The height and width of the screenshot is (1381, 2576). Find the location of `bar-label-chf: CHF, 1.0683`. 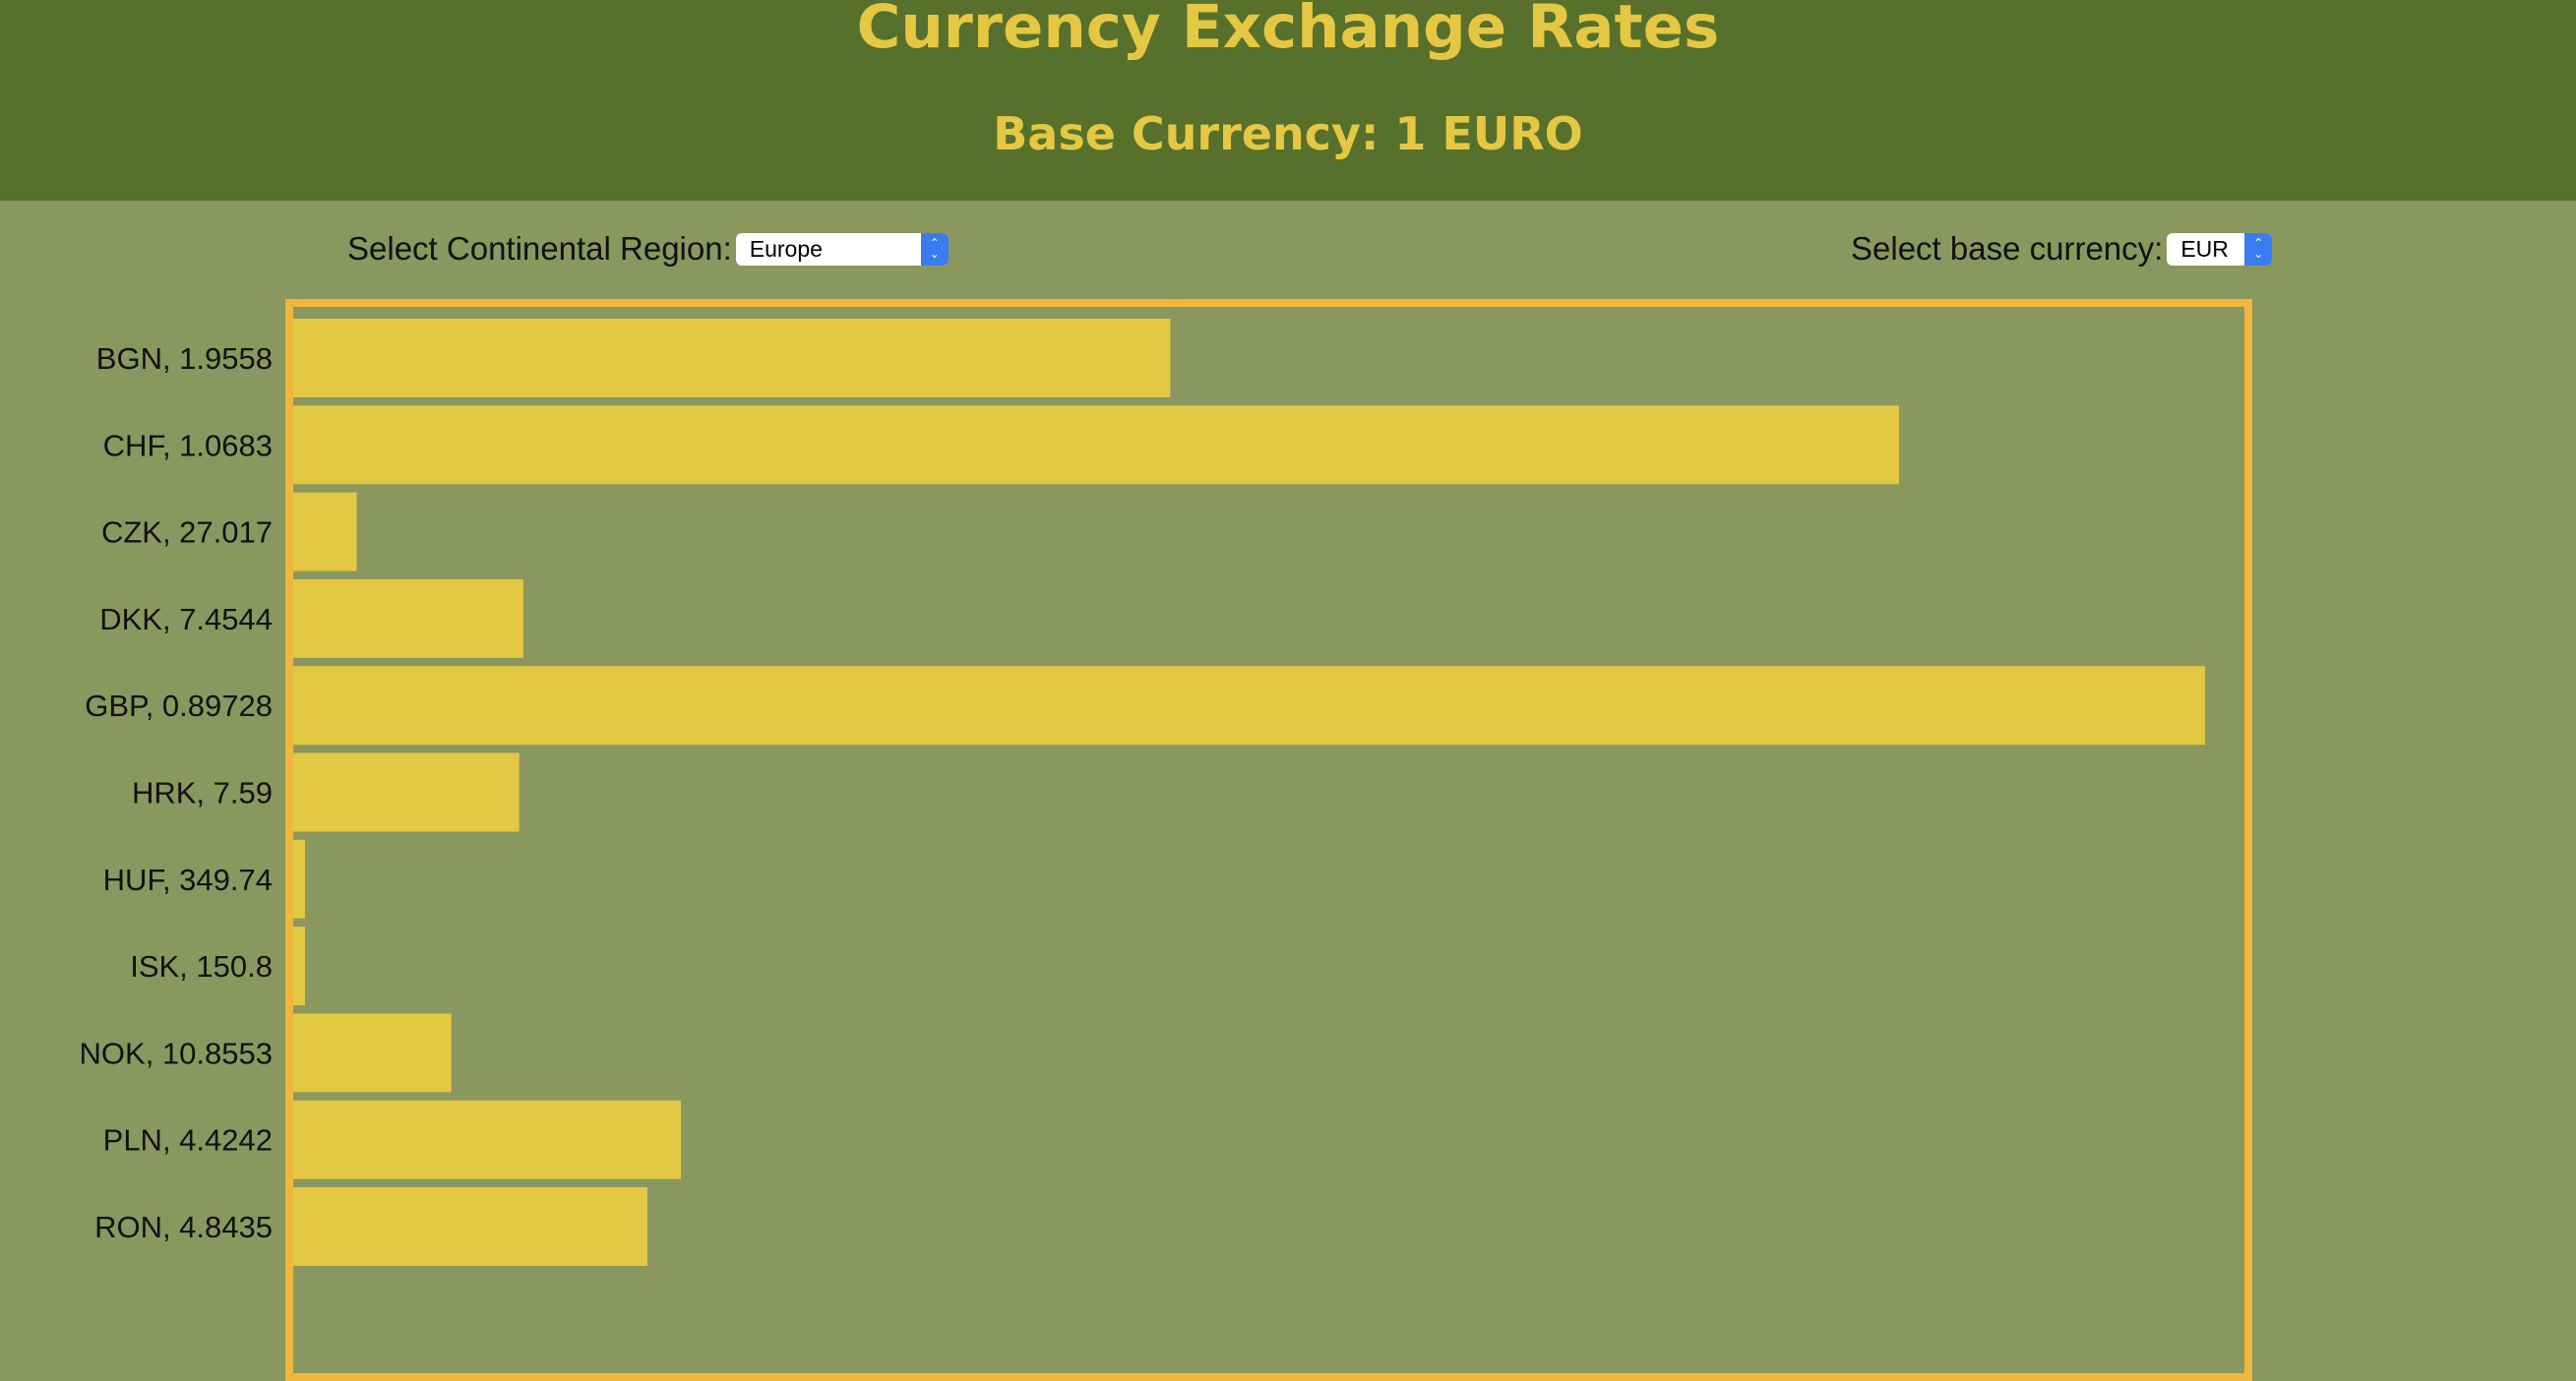

bar-label-chf: CHF, 1.0683 is located at coordinates (188, 445).